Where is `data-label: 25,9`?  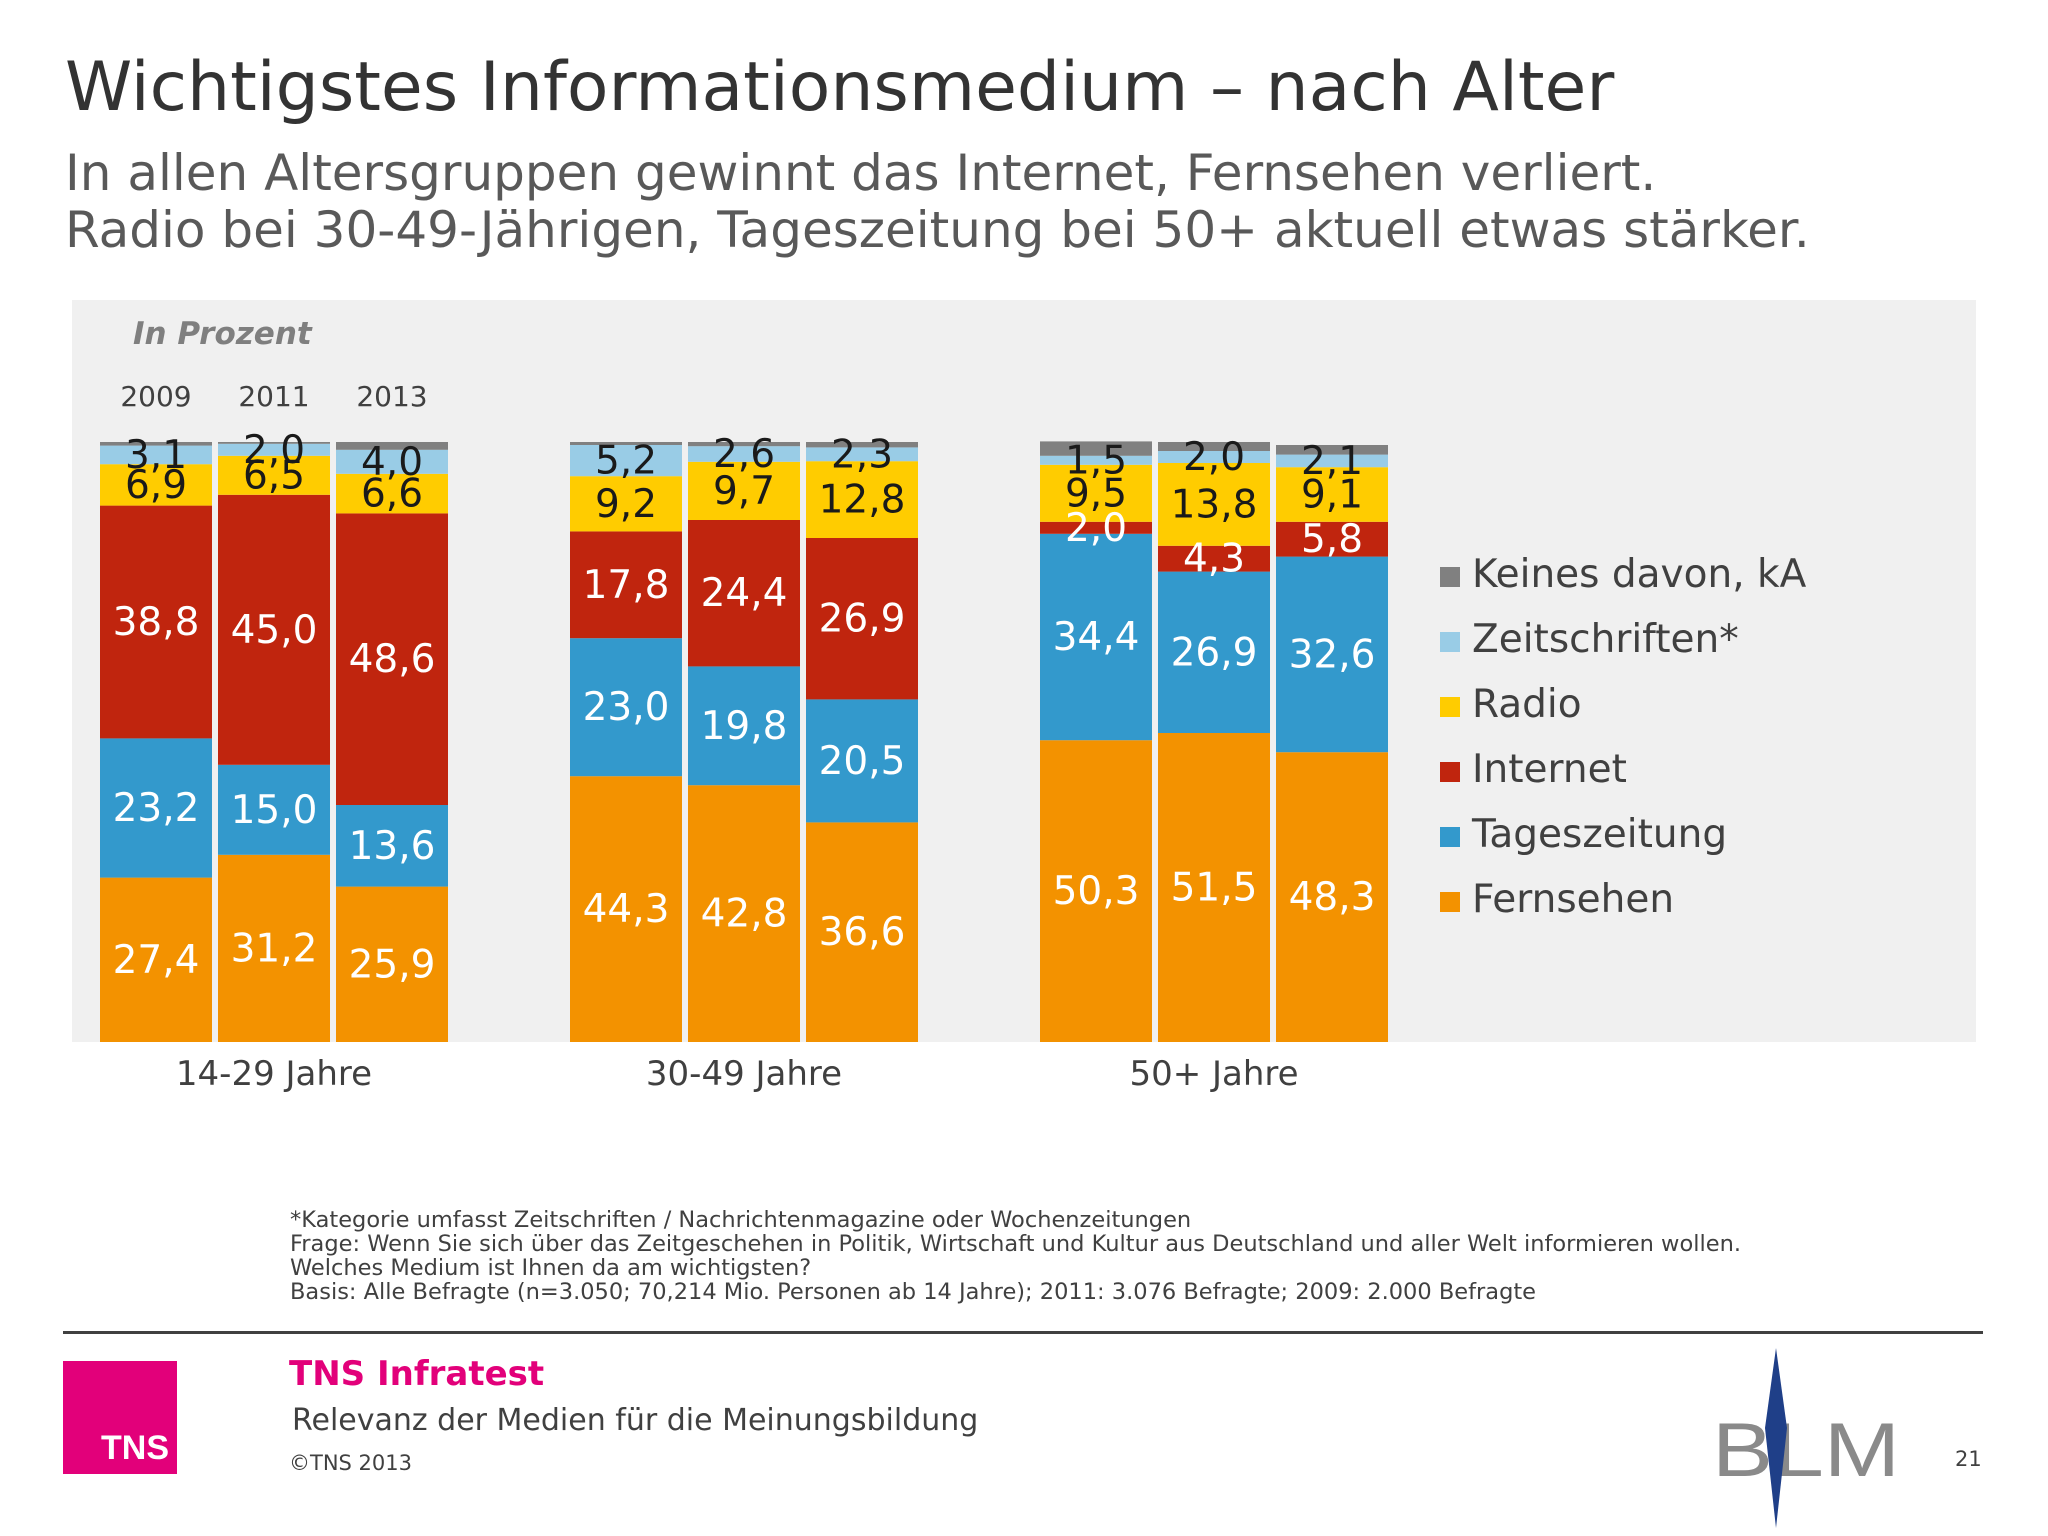 data-label: 25,9 is located at coordinates (392, 964).